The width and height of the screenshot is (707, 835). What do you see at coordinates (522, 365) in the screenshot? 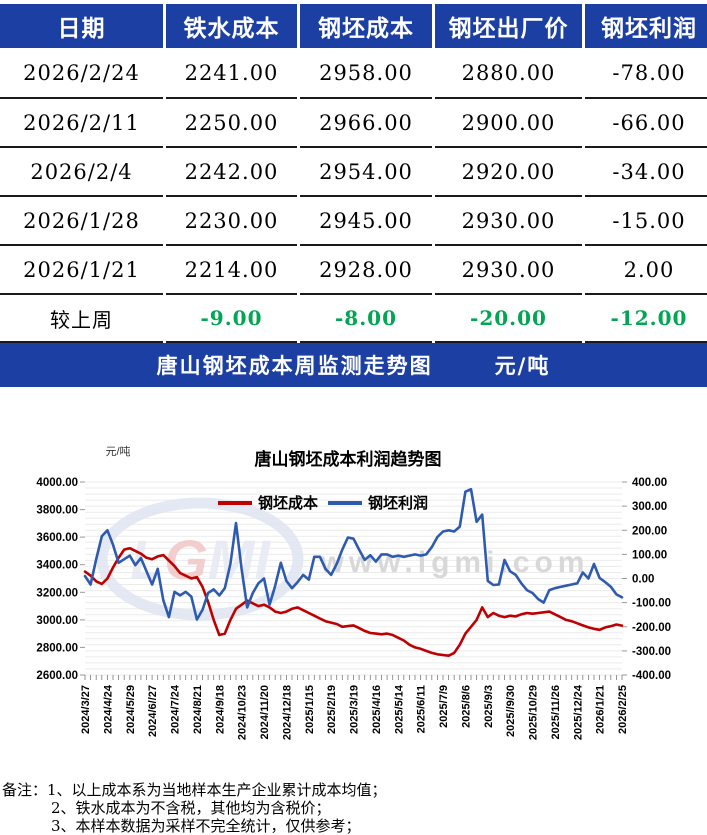
I see `banner-unit: 元/吨` at bounding box center [522, 365].